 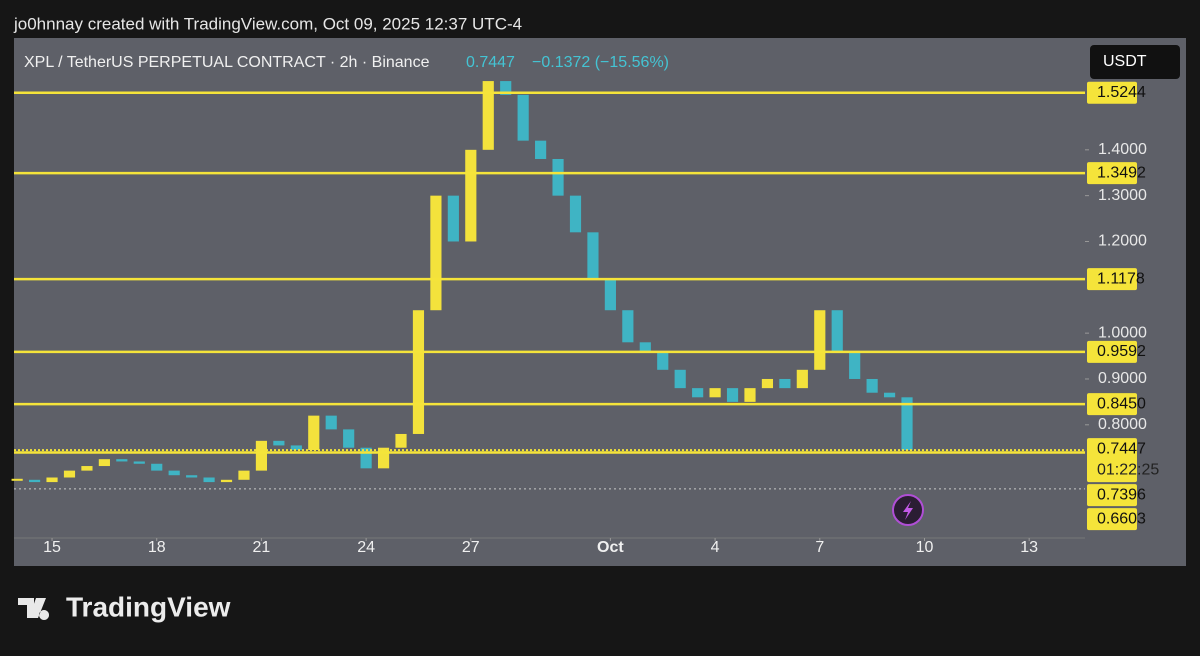 I want to click on currency-button, so click(x=1135, y=62).